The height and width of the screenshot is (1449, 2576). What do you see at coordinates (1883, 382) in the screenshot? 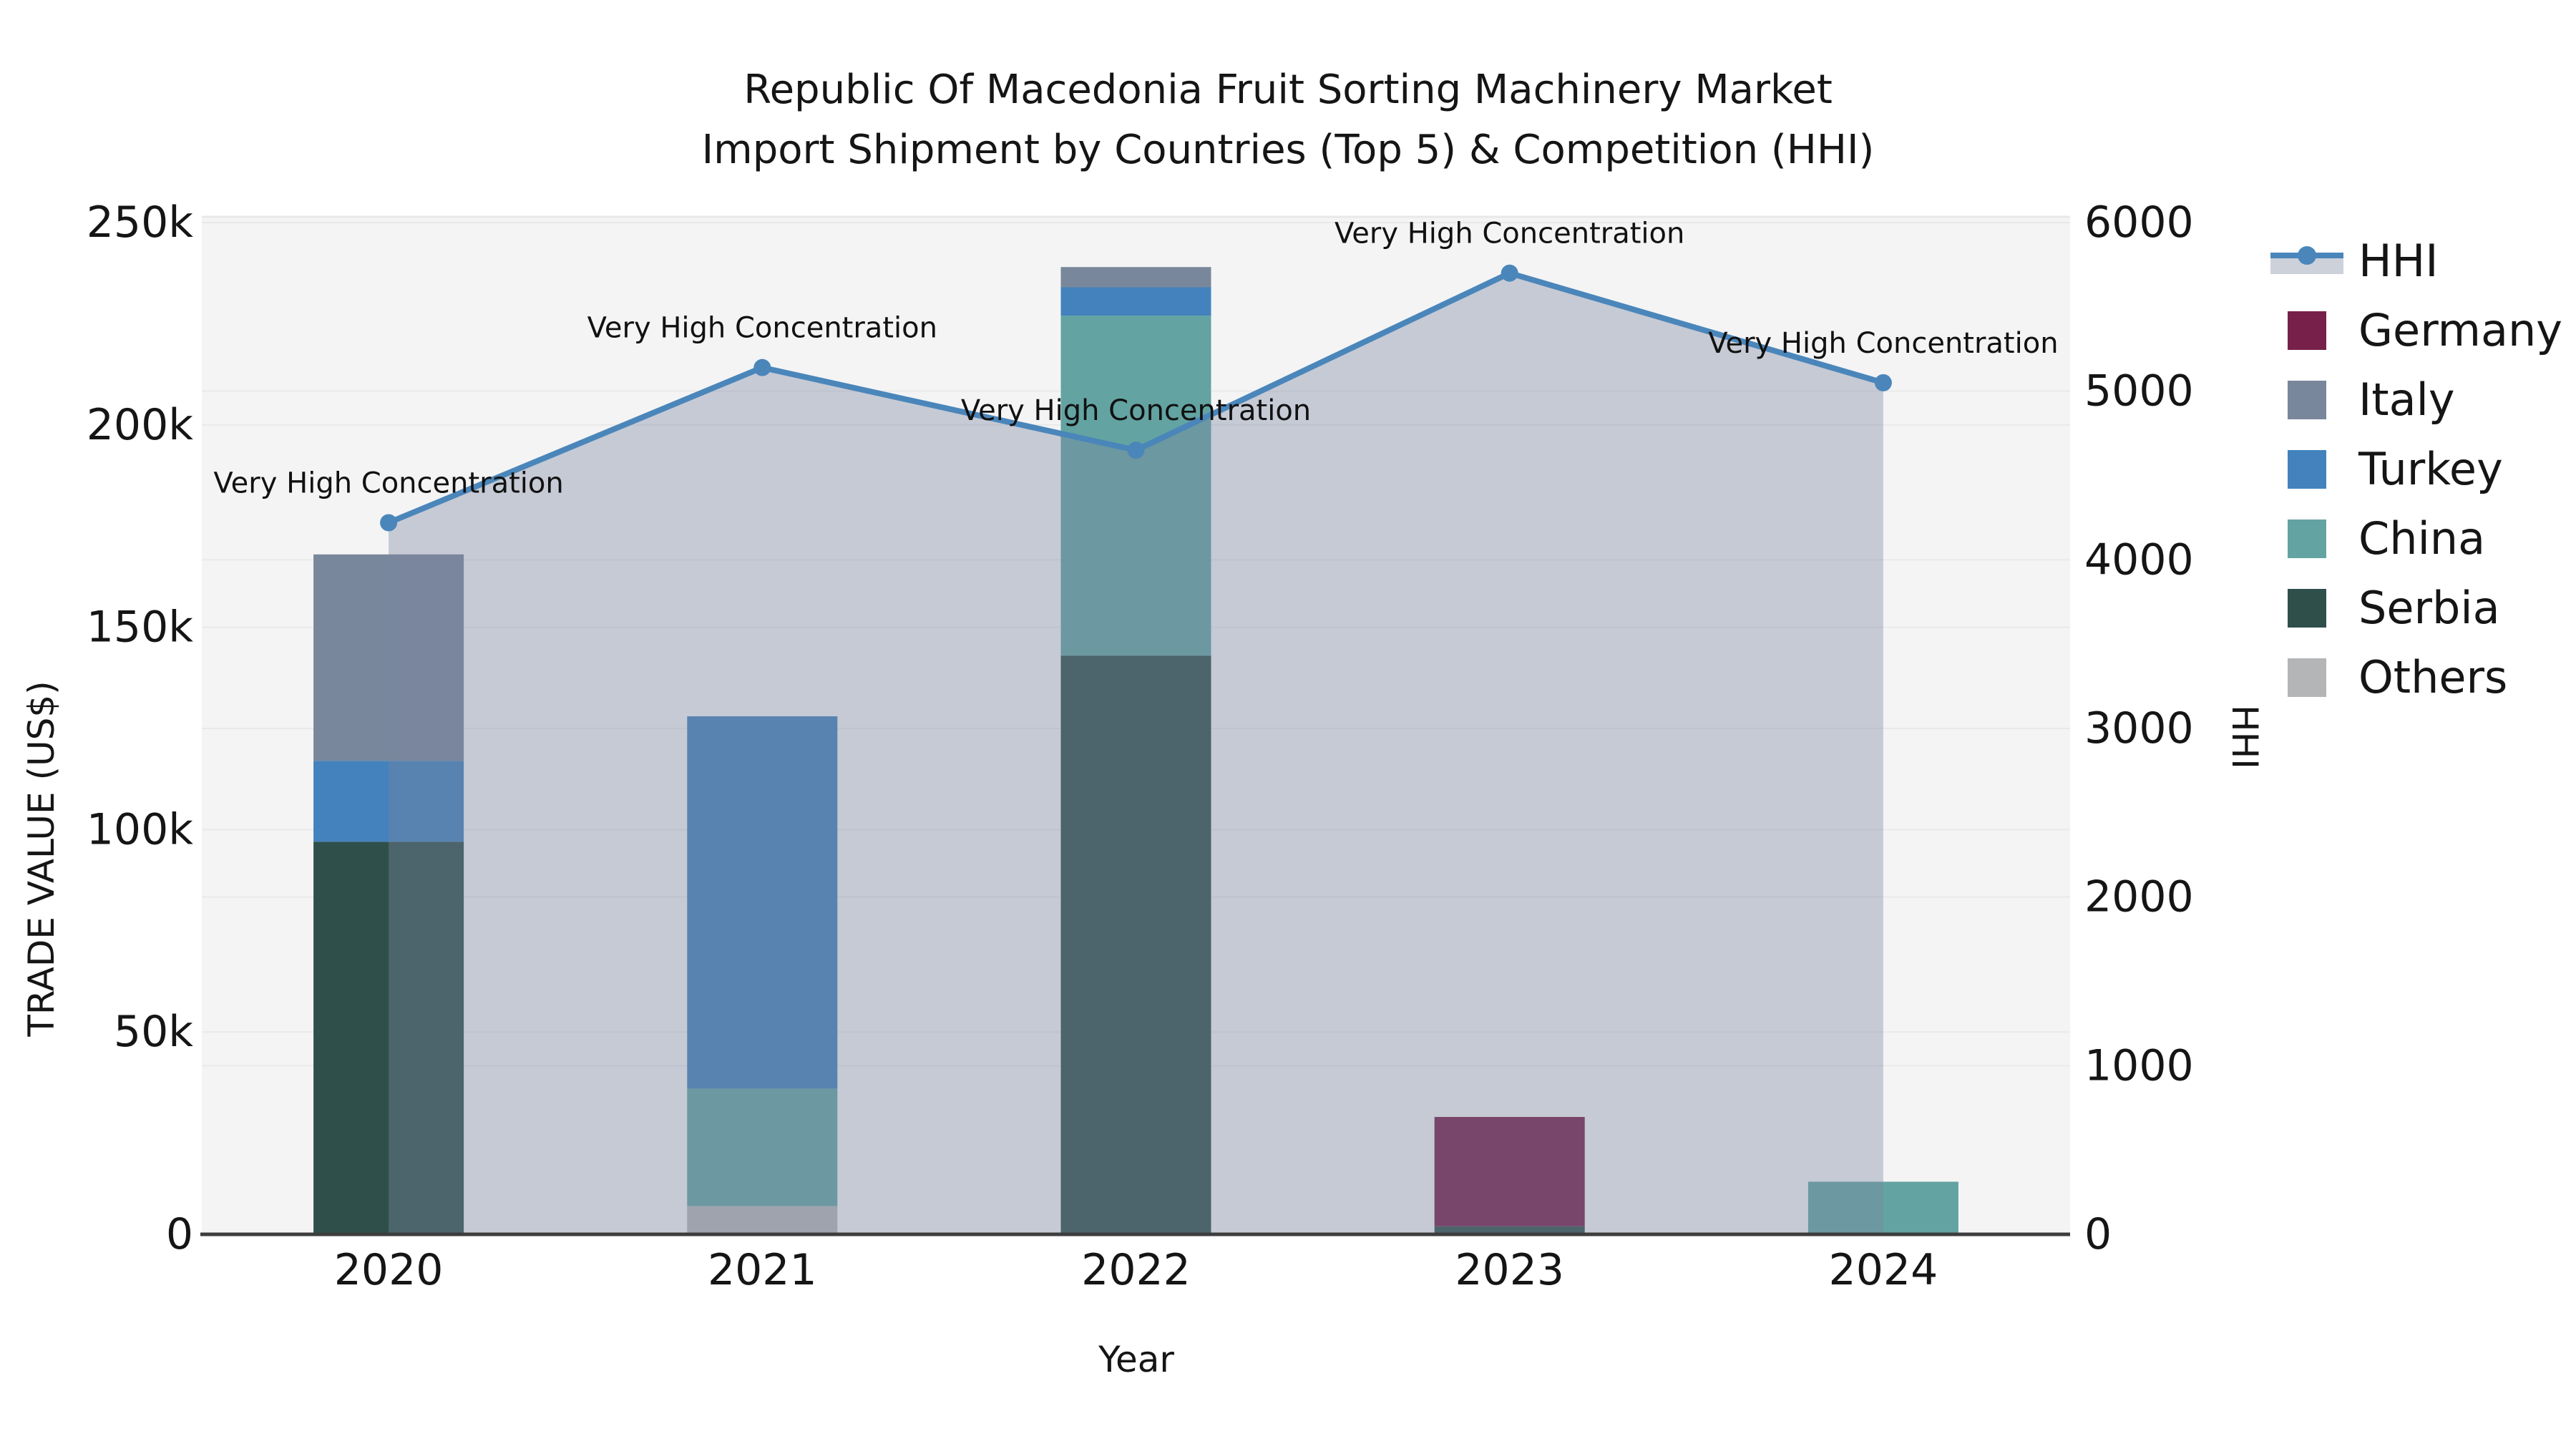
I see `hhi-marker-2024` at bounding box center [1883, 382].